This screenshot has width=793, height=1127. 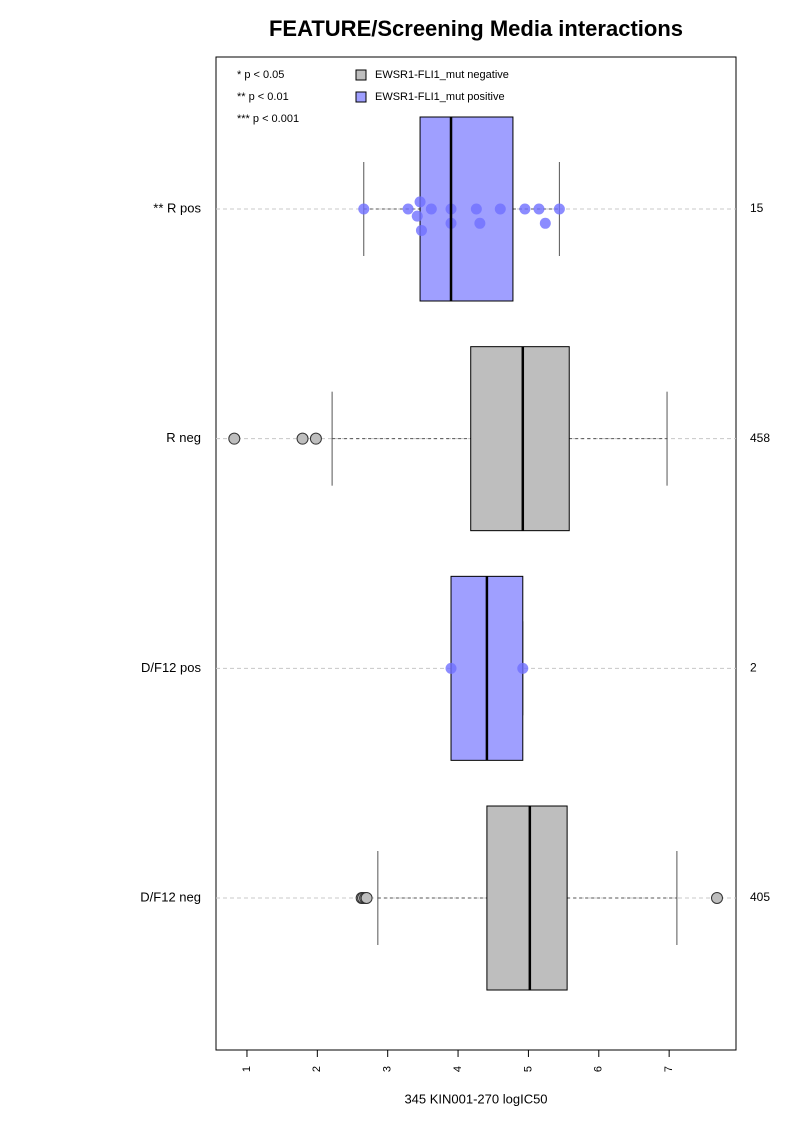 I want to click on x-tick-label: 6, so click(x=599, y=1069).